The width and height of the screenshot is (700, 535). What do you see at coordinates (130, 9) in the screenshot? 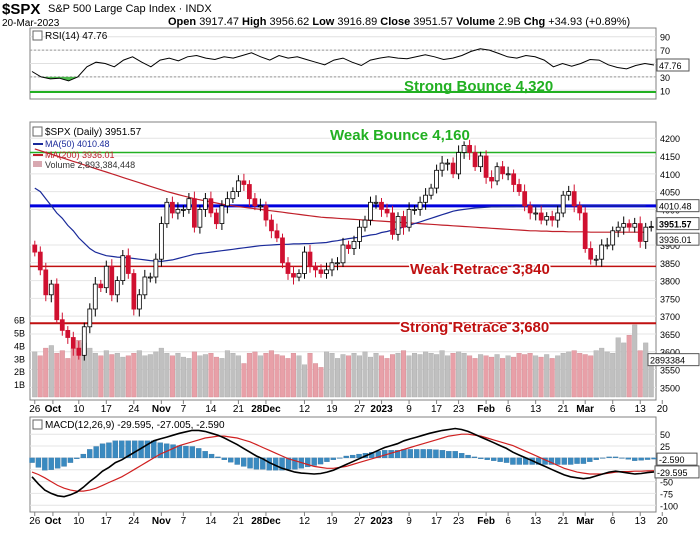
I see `index-name: S&P 500 Large Cap Index · INDX` at bounding box center [130, 9].